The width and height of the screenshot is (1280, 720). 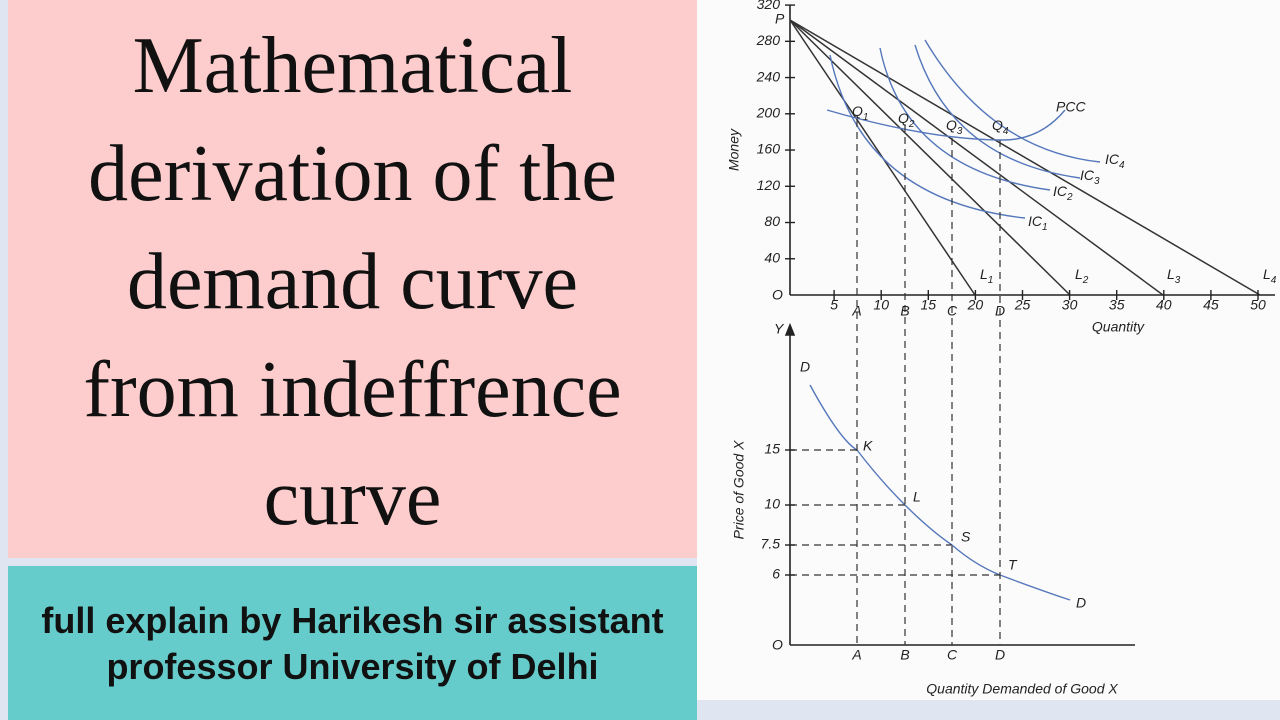 What do you see at coordinates (352, 390) in the screenshot?
I see `title-line: from indeffrence` at bounding box center [352, 390].